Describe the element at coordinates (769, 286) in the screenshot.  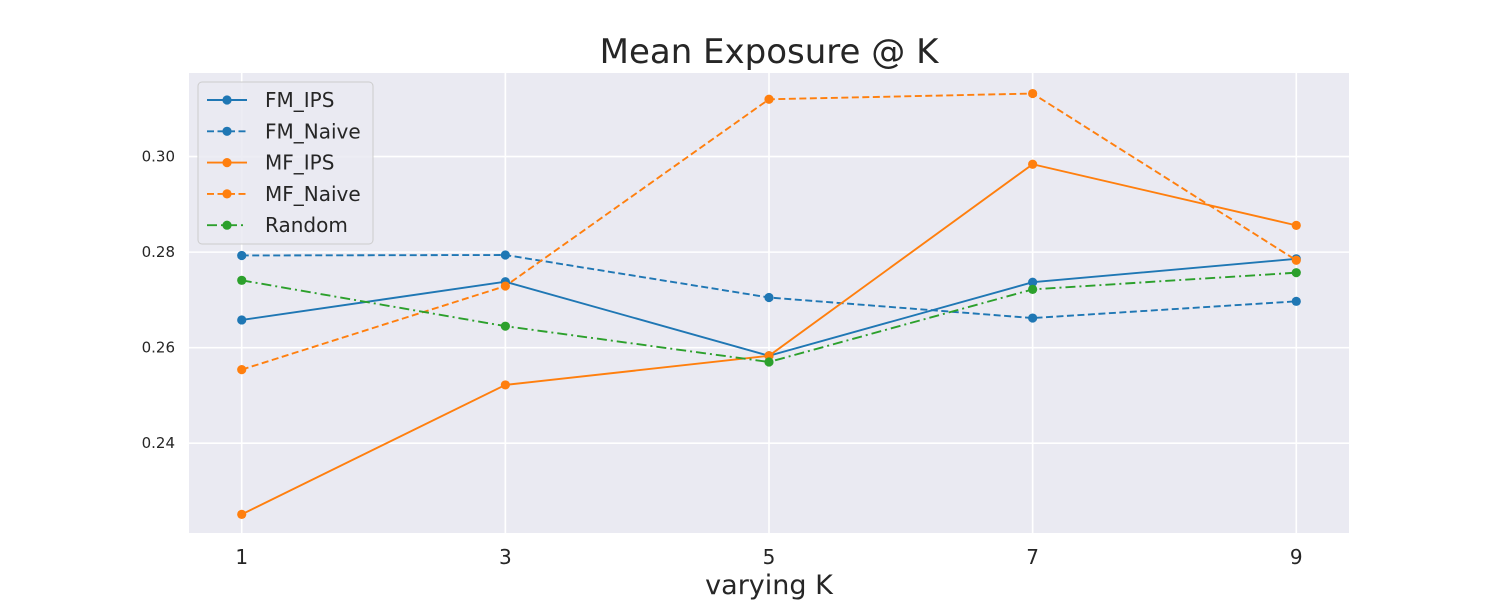
I see `series-fm-naive` at that location.